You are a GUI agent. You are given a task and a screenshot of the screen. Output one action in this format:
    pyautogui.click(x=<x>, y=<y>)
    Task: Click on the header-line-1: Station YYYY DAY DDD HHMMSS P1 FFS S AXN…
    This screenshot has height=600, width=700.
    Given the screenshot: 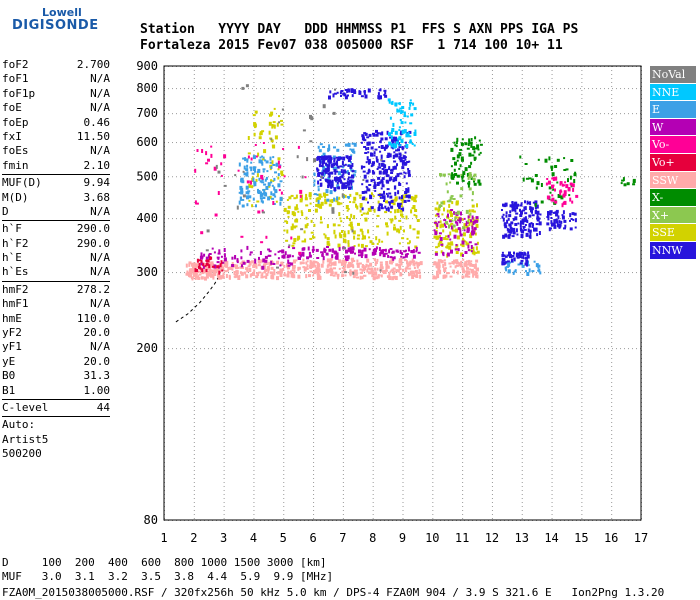 What is the action you would take?
    pyautogui.click(x=359, y=29)
    